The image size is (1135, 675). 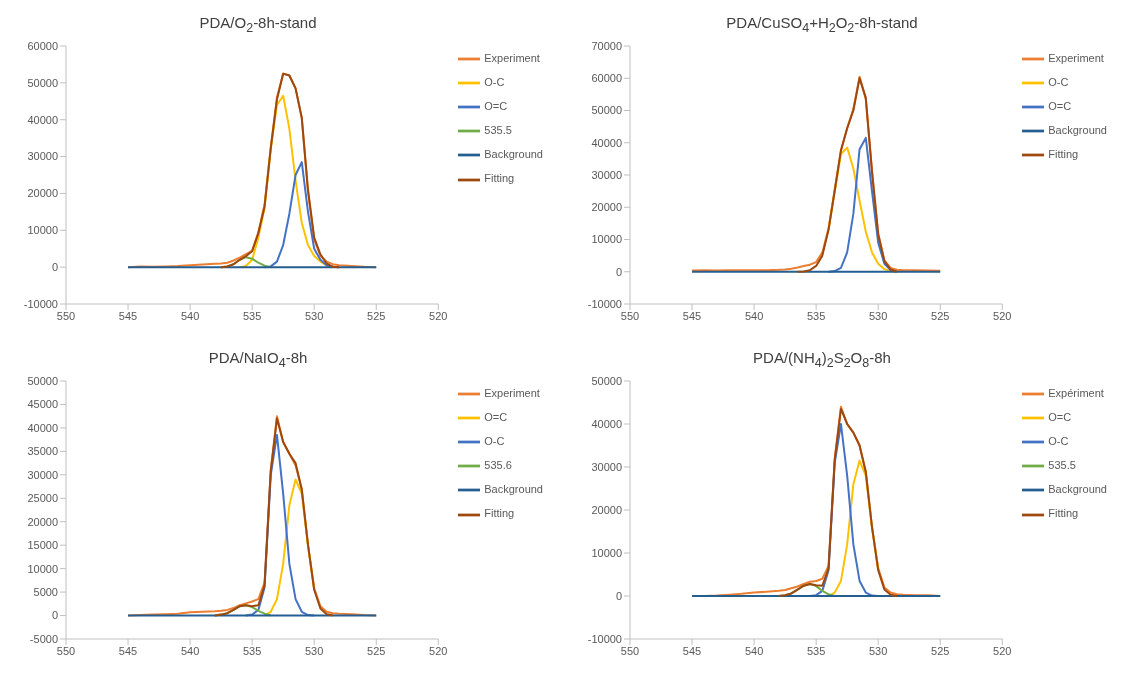 I want to click on chart-title: PDA/(NH$_{4}$)$_{2}$S$_{2}$O$_{8}$-8h, so click(x=822, y=359).